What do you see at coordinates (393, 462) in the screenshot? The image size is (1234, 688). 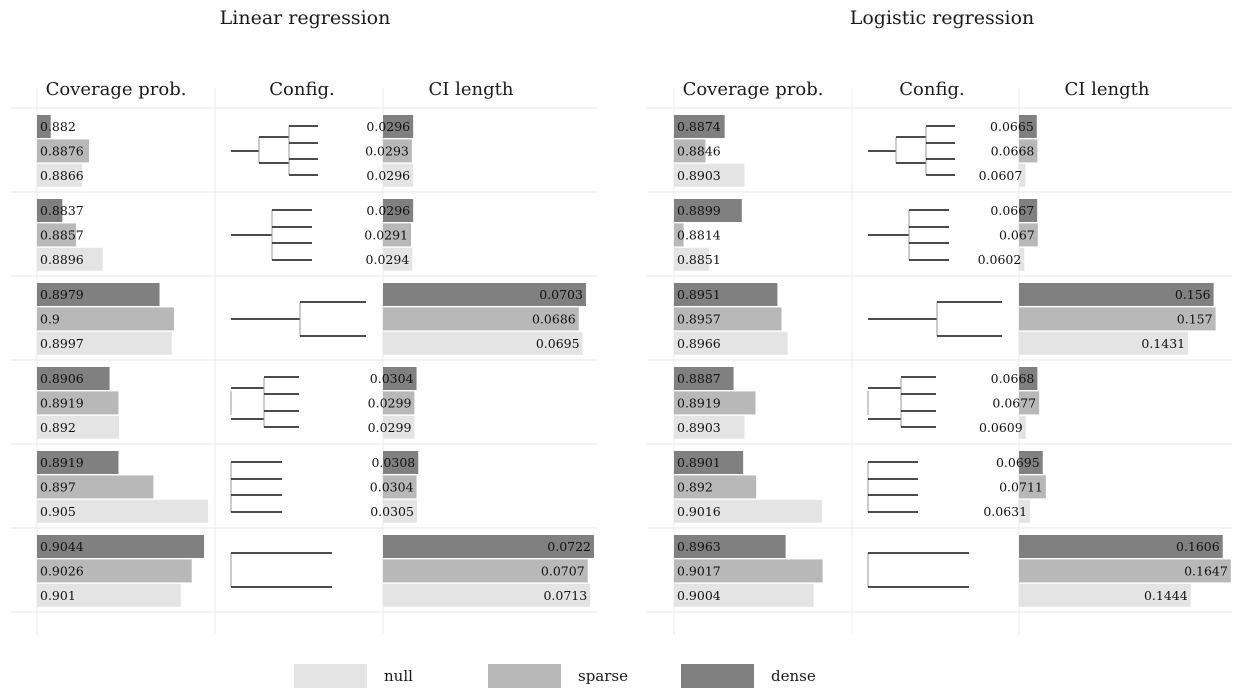 I see `ci-length-value-label: 0.0308` at bounding box center [393, 462].